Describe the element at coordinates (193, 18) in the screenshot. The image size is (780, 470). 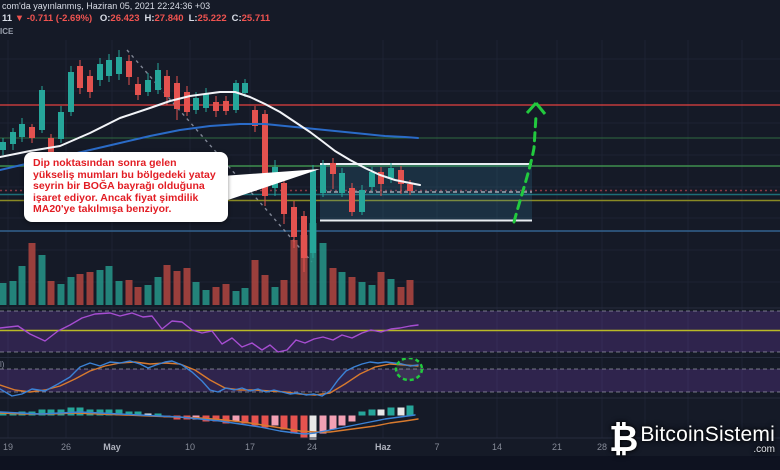
I see `ohlc-label: L:` at that location.